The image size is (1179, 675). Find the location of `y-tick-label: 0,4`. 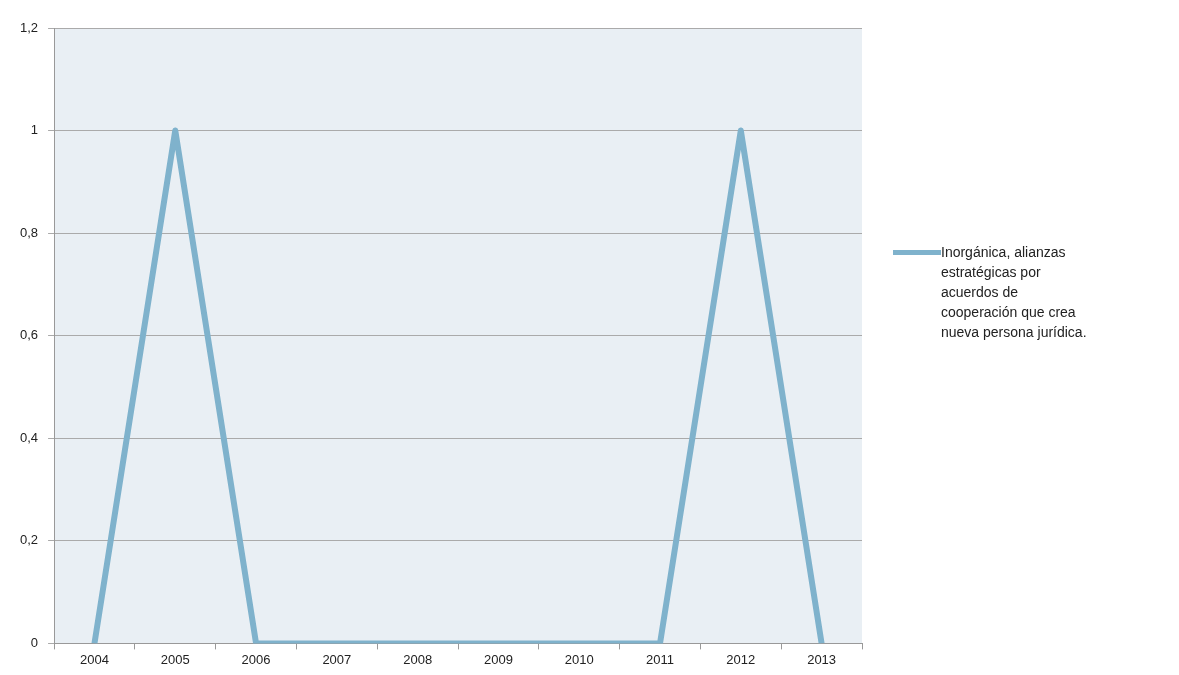

y-tick-label: 0,4 is located at coordinates (29, 437).